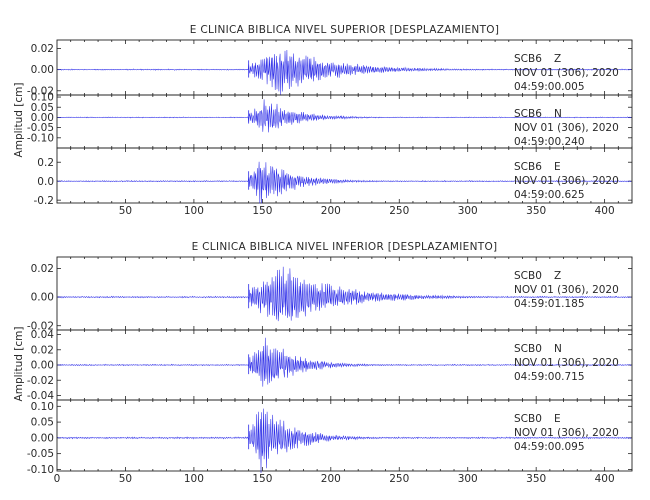 Image resolution: width=650 pixels, height=500 pixels. I want to click on y-tick-label: 0.0, so click(45, 182).